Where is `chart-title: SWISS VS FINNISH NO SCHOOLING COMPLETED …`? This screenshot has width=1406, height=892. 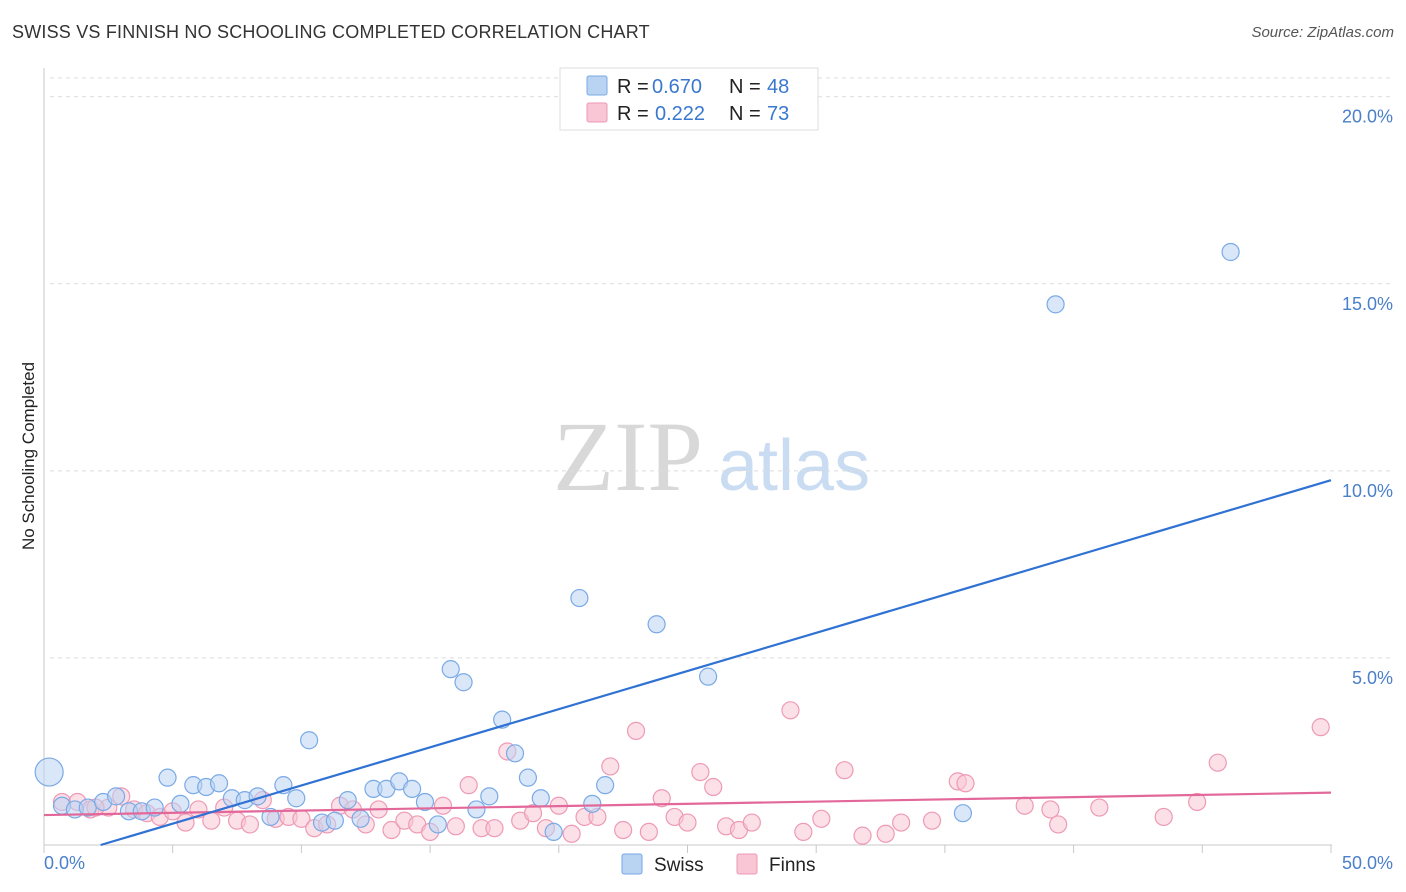 chart-title: SWISS VS FINNISH NO SCHOOLING COMPLETED … is located at coordinates (331, 32).